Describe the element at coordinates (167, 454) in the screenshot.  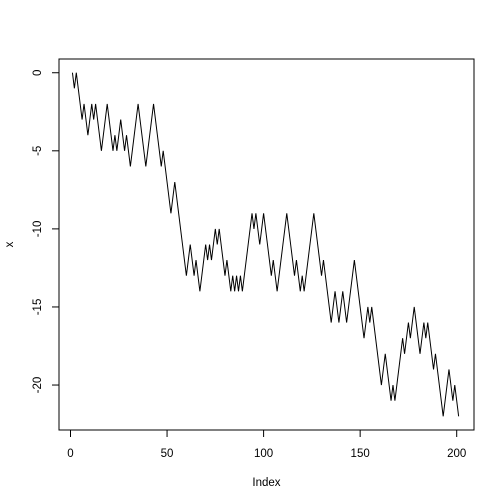
I see `x-tick-label: 50` at that location.